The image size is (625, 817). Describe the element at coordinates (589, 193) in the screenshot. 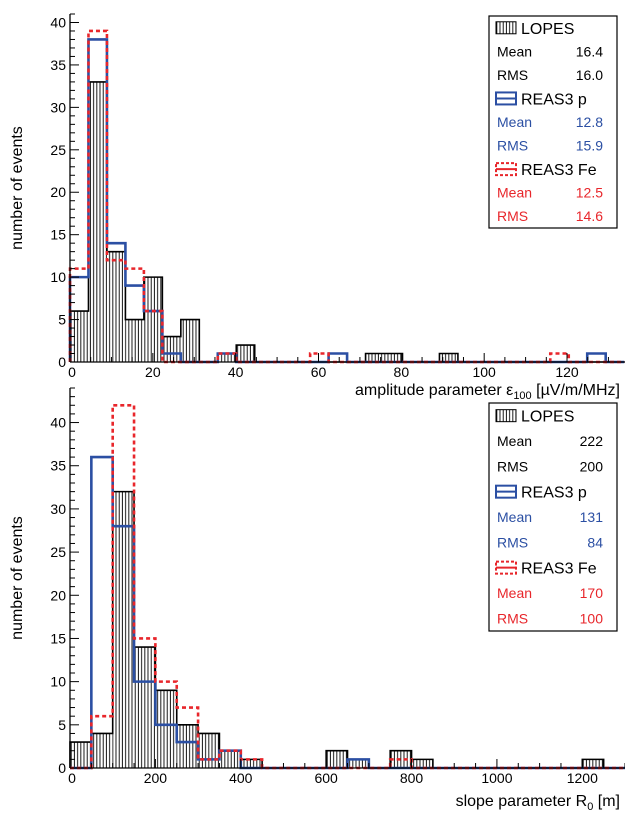

I see `legend-stat-value: 12.5` at that location.